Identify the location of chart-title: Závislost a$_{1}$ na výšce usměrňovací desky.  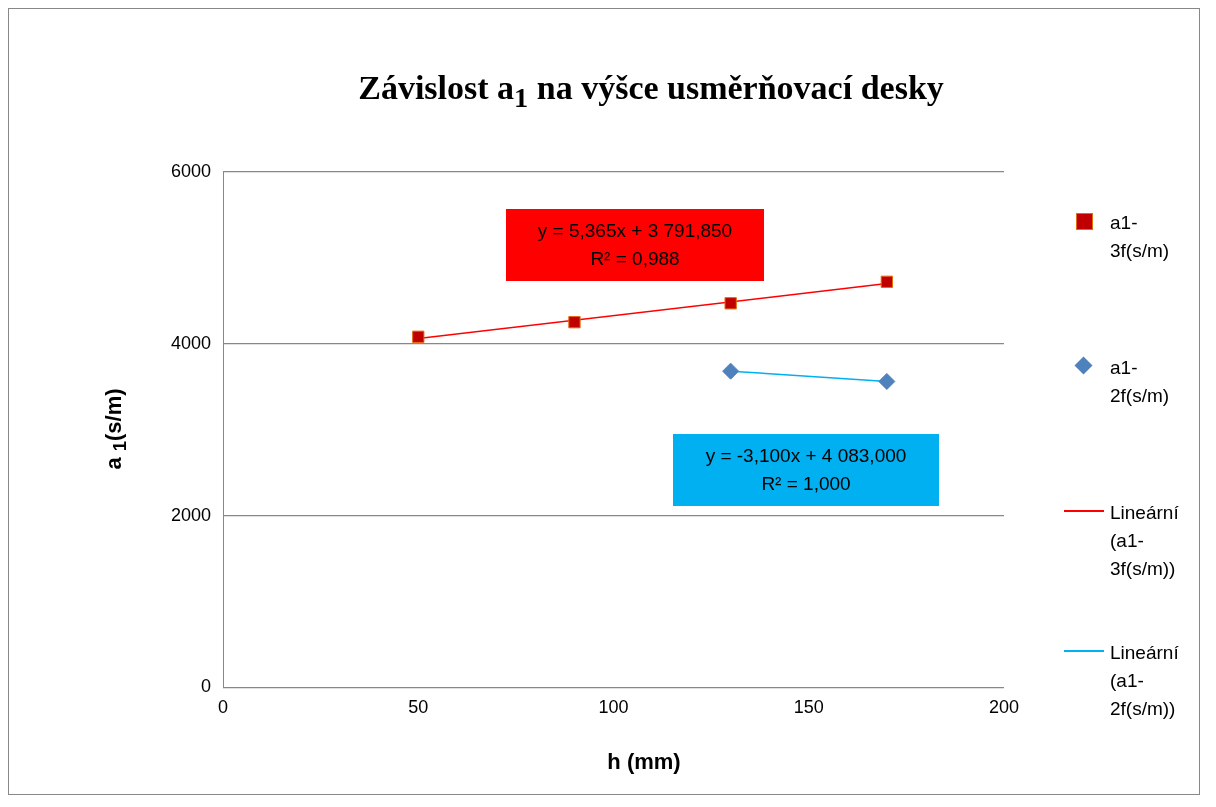
(651, 91).